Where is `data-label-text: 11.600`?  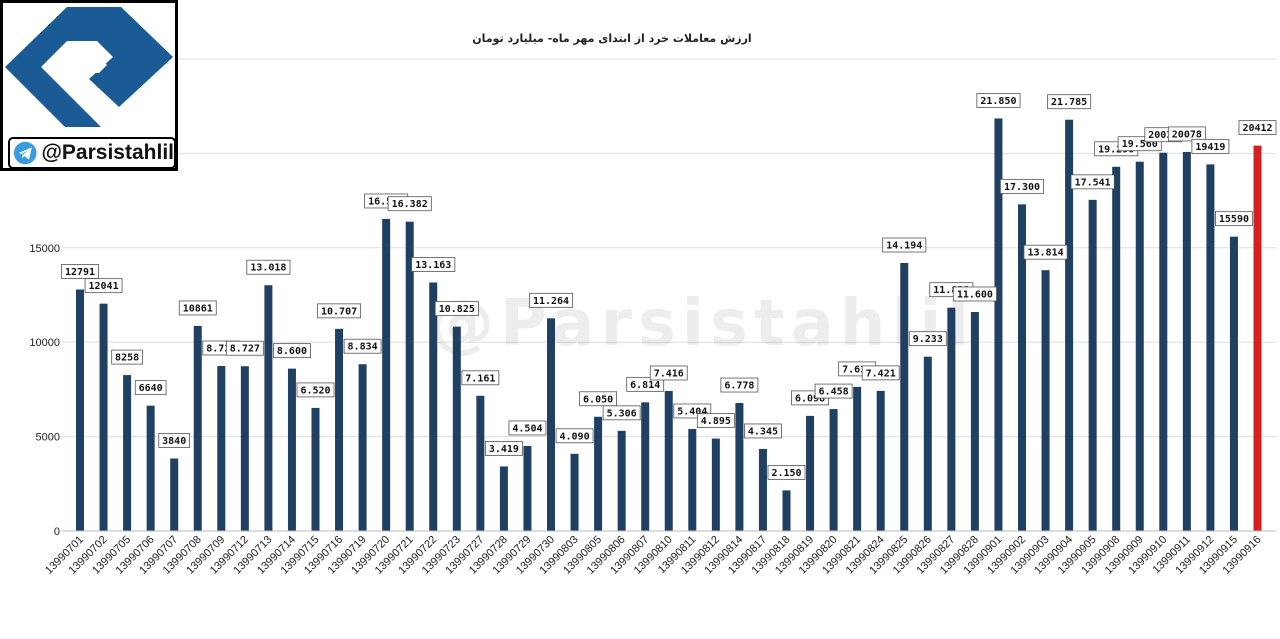 data-label-text: 11.600 is located at coordinates (975, 294).